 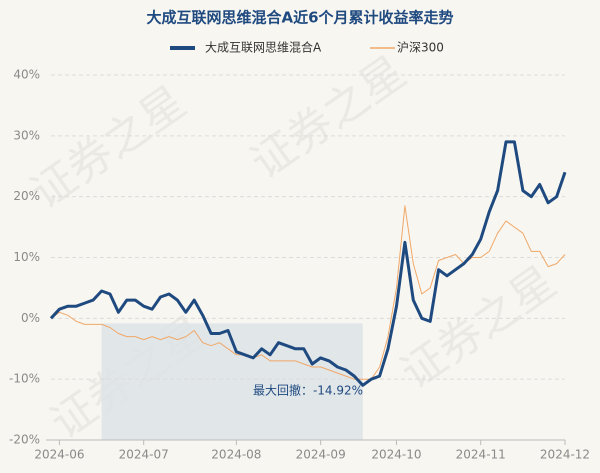 What do you see at coordinates (24, 379) in the screenshot?
I see `y-tick-label: -10%` at bounding box center [24, 379].